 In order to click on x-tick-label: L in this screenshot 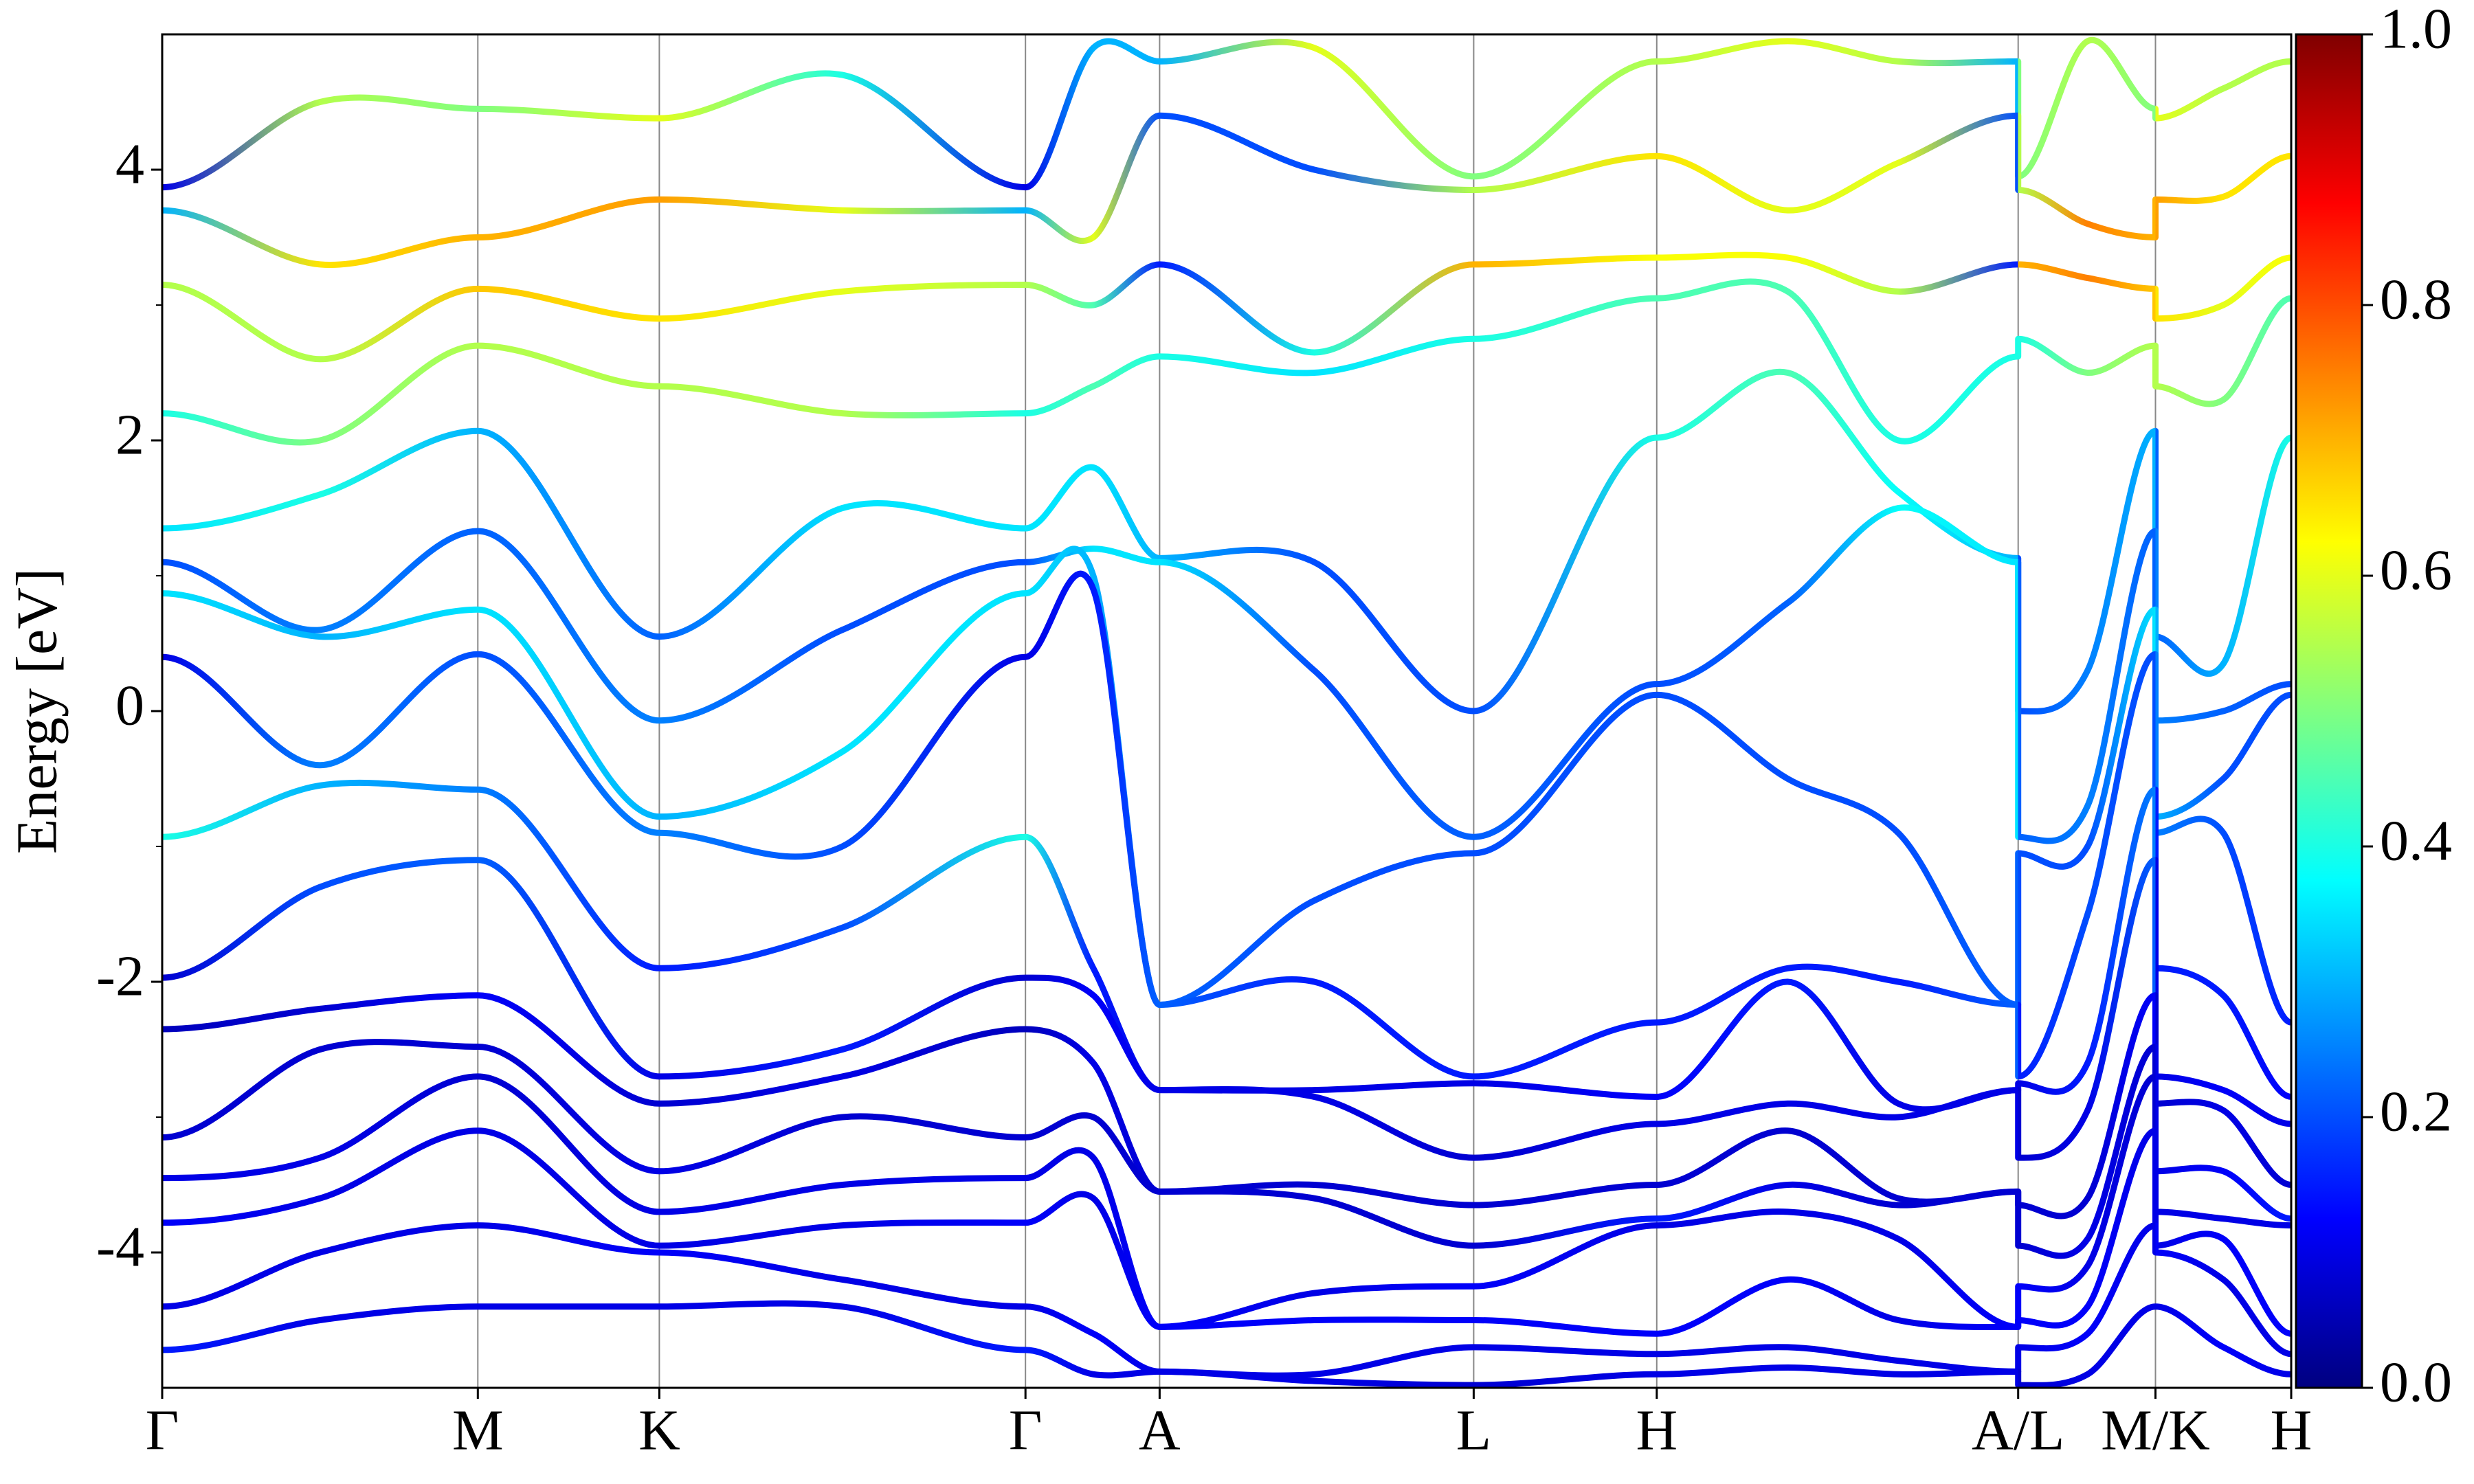, I will do `click(1473, 1430)`.